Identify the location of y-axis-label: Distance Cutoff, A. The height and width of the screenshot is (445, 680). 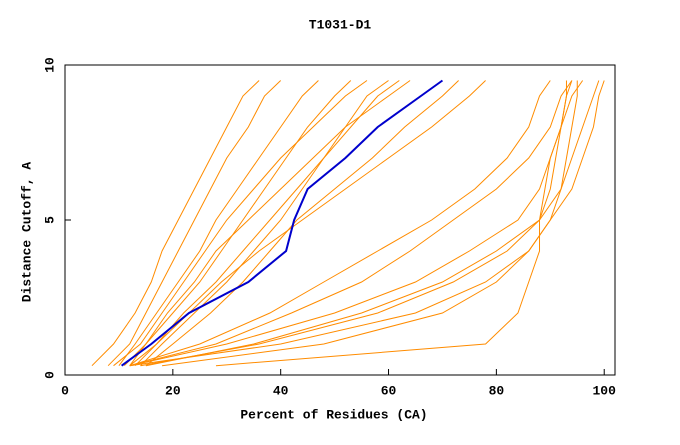
(26, 232).